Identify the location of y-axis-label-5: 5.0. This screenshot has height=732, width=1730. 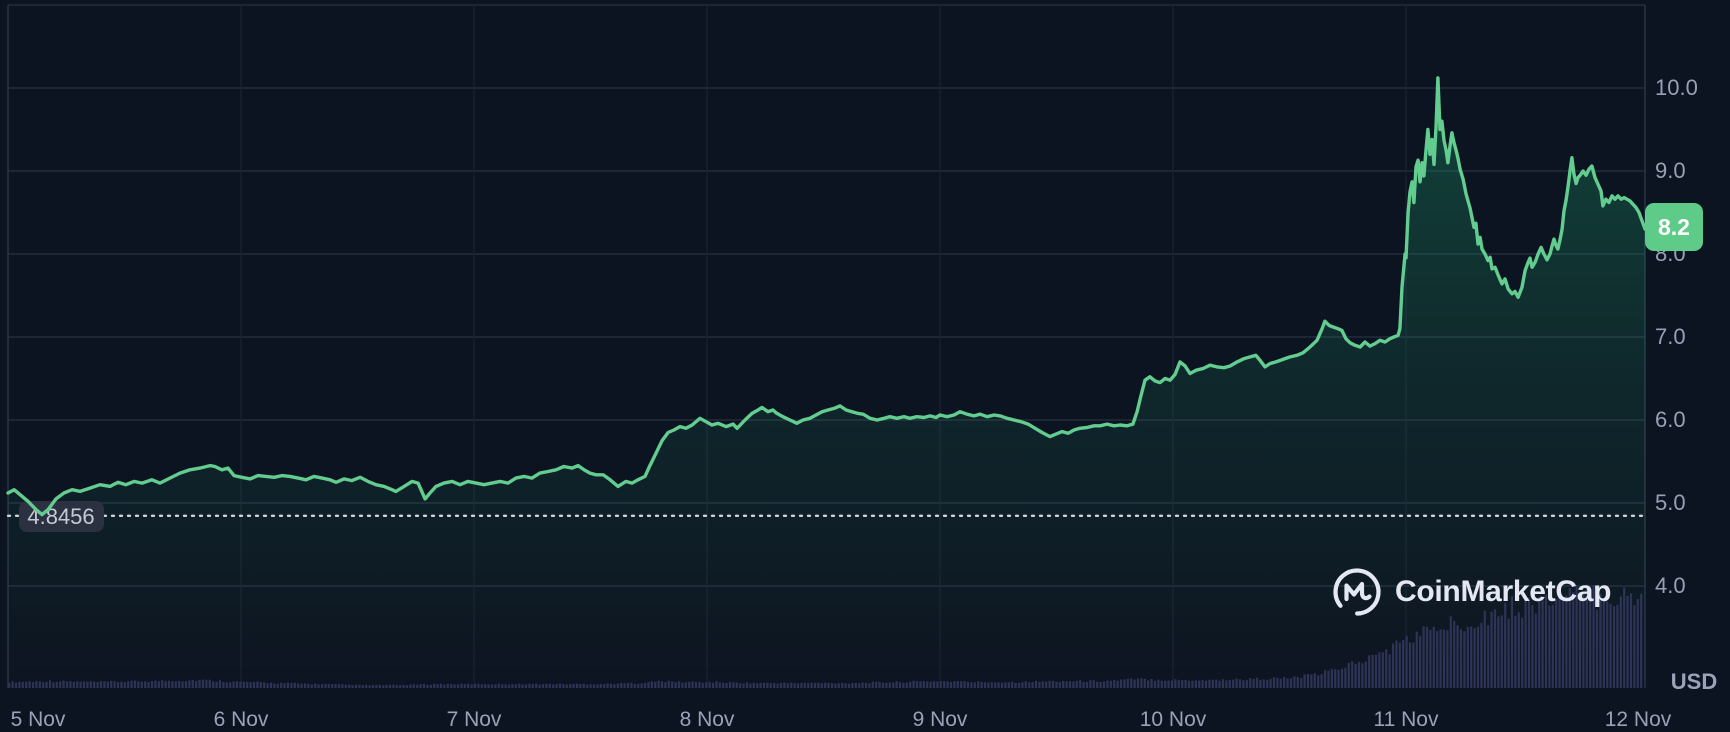
(1670, 502).